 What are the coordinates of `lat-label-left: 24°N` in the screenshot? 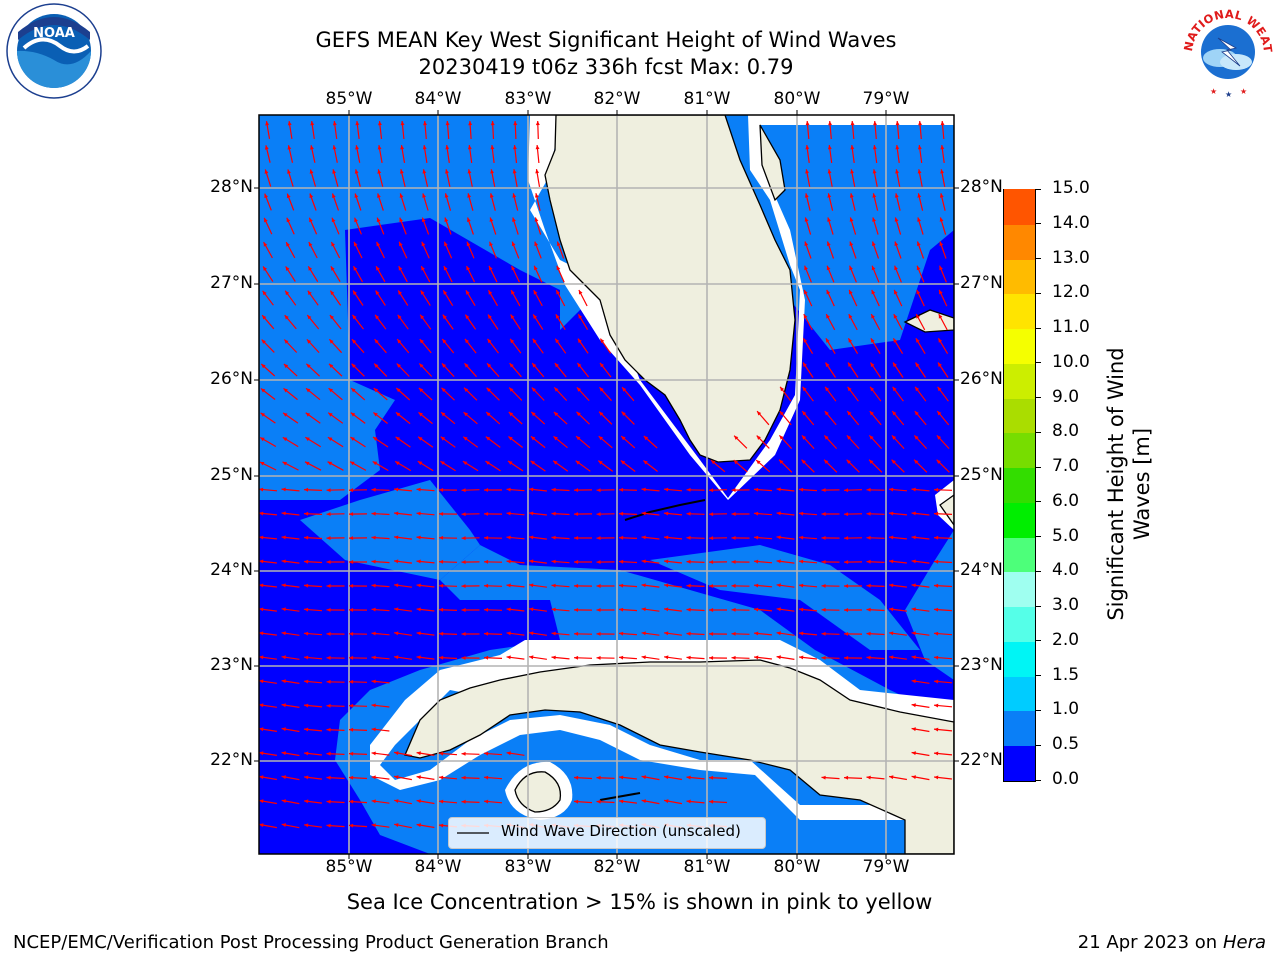 It's located at (231, 570).